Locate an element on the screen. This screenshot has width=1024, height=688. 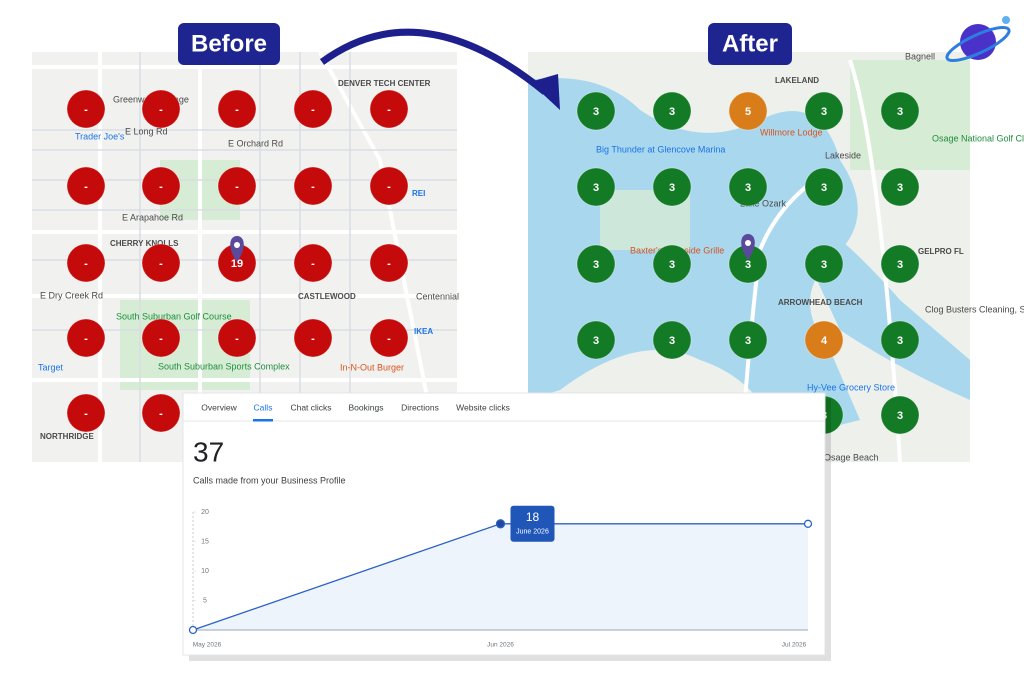
area is located at coordinates (500, 576).